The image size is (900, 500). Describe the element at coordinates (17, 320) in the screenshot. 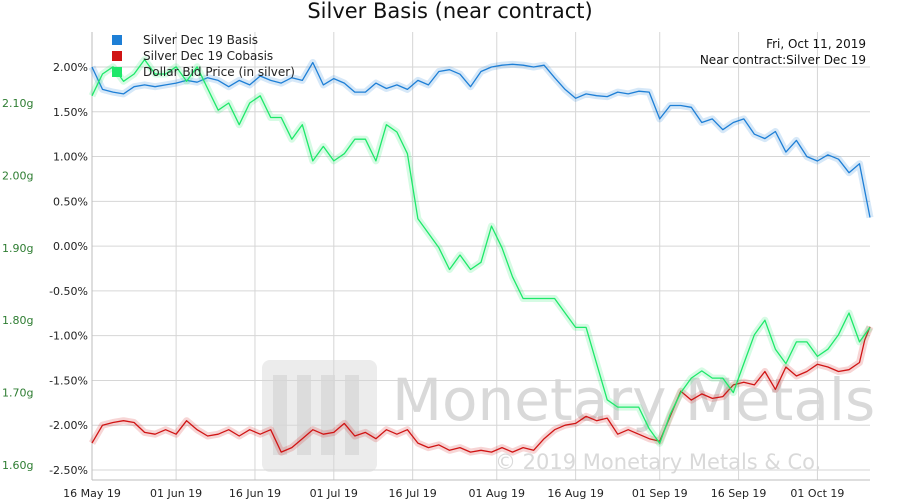

I see `y-left-tick-label: 1.80g` at that location.